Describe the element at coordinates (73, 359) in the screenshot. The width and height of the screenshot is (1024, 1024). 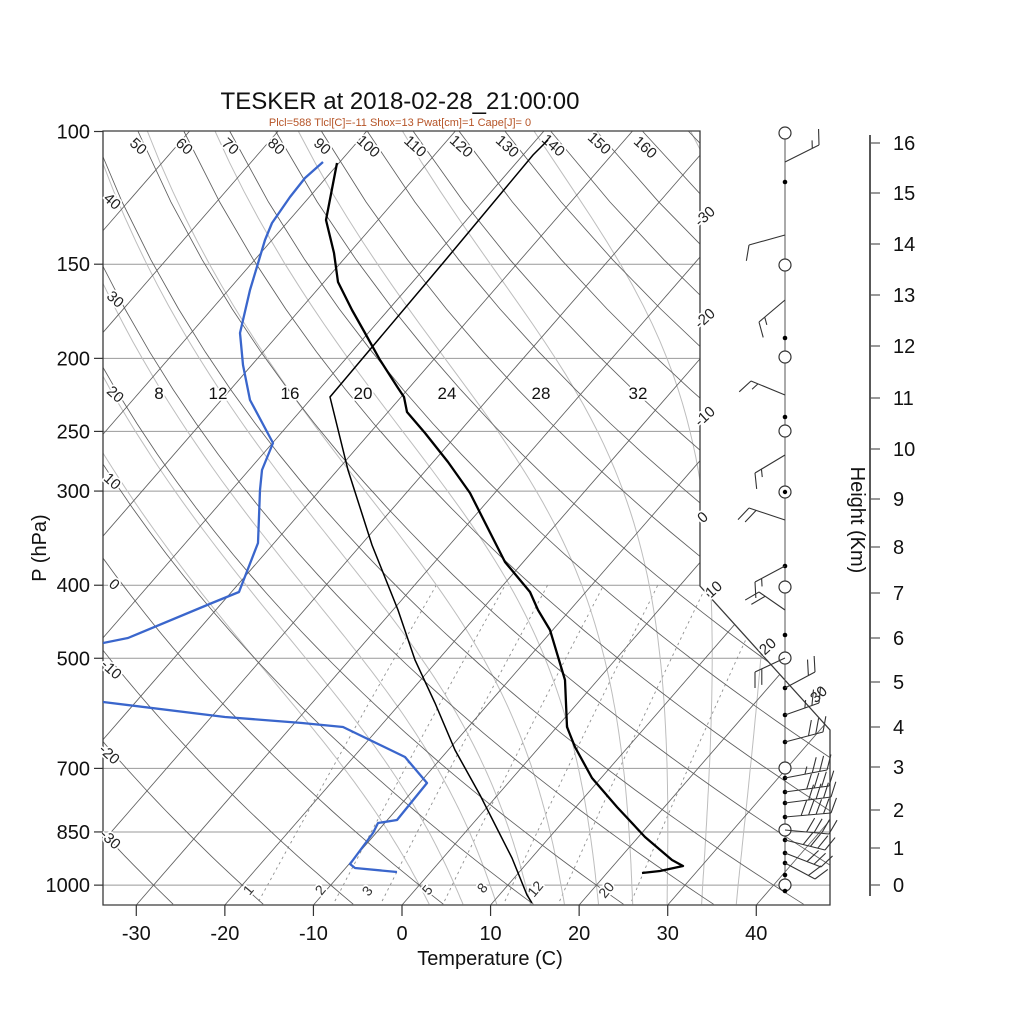
I see `pressure-tick-label: 200` at that location.